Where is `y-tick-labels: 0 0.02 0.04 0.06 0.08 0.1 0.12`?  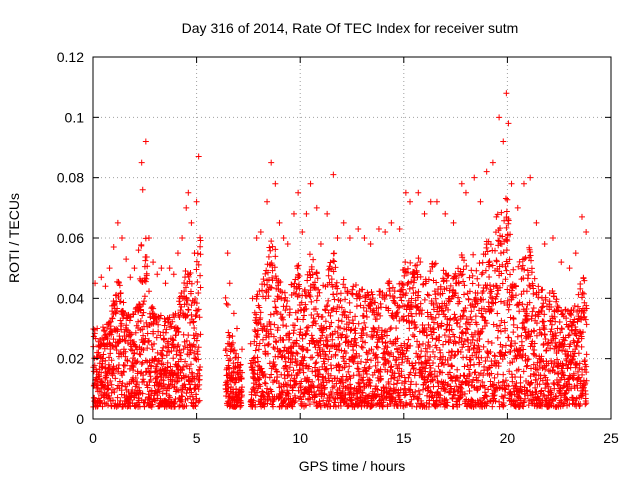
y-tick-labels: 0 0.02 0.04 0.06 0.08 0.1 0.12 is located at coordinates (70, 238).